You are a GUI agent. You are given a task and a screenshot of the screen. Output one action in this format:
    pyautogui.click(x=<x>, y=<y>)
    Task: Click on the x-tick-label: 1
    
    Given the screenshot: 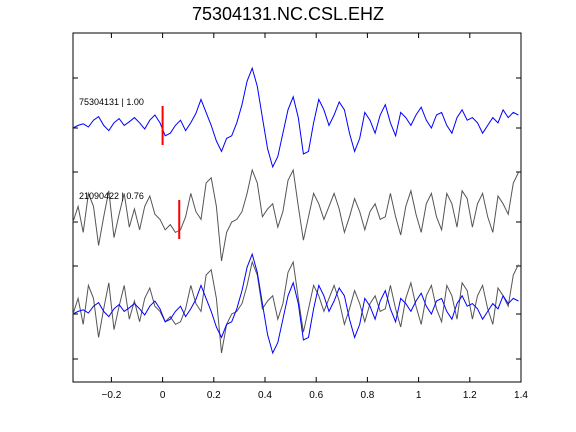 What is the action you would take?
    pyautogui.click(x=419, y=395)
    